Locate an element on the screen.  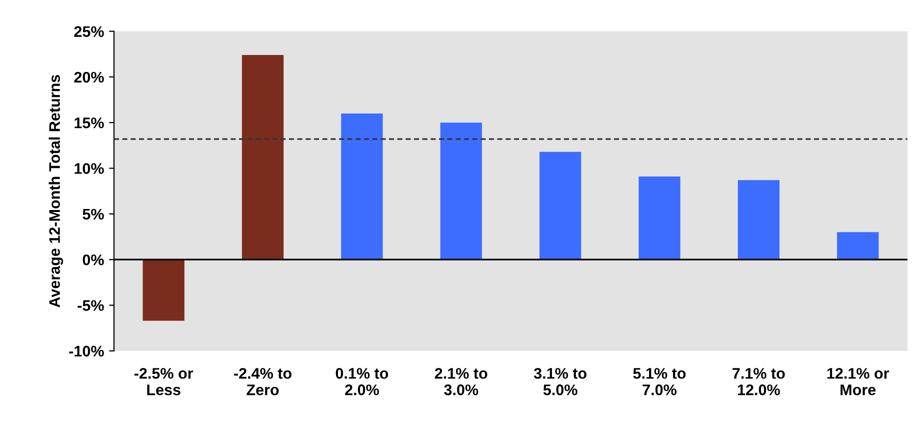
x-tick-label: 12.1% or More is located at coordinates (858, 382).